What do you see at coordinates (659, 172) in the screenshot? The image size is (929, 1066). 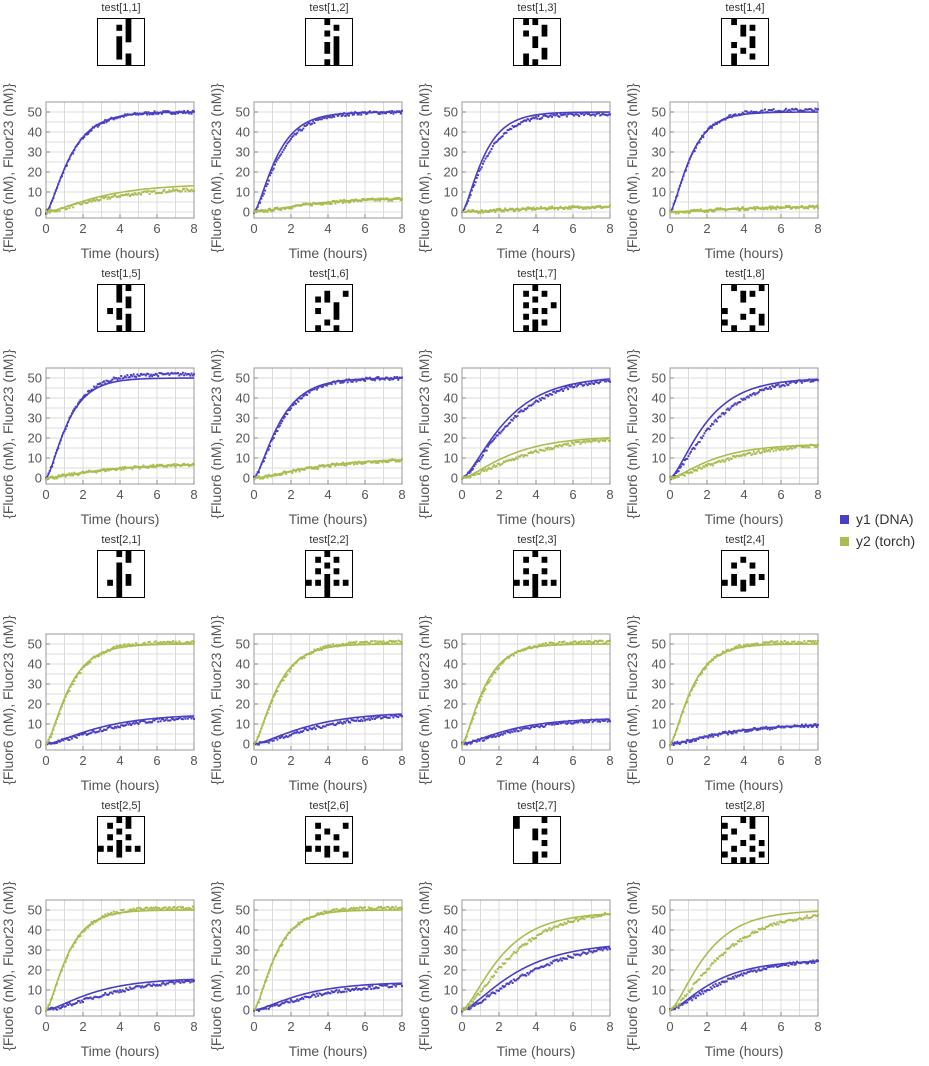 I see `y-tick-label: 20` at bounding box center [659, 172].